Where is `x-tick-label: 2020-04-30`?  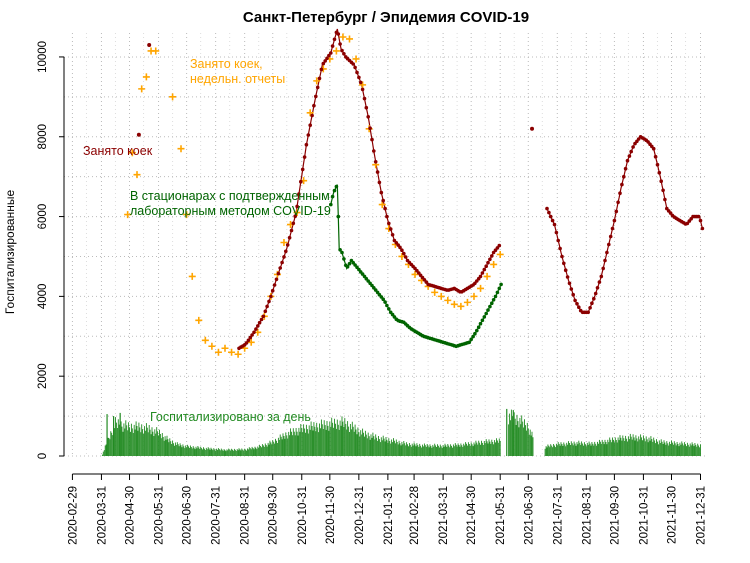
x-tick-label: 2020-04-30 is located at coordinates (131, 515).